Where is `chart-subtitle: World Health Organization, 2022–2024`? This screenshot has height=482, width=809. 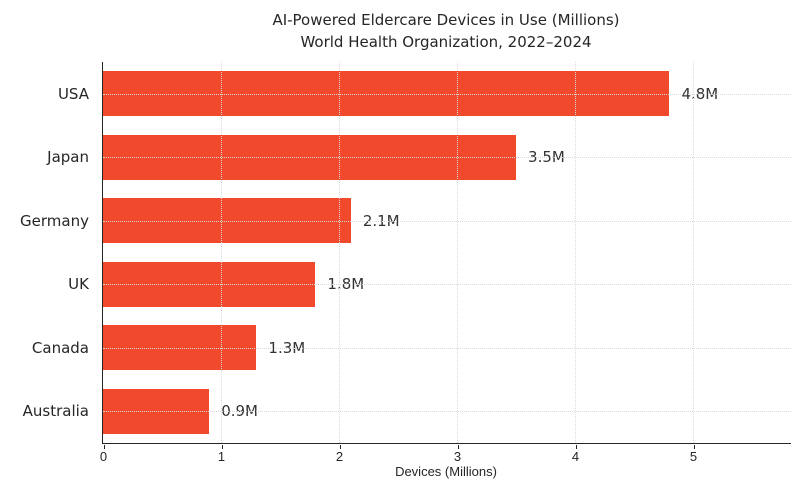
chart-subtitle: World Health Organization, 2022–2024 is located at coordinates (446, 41).